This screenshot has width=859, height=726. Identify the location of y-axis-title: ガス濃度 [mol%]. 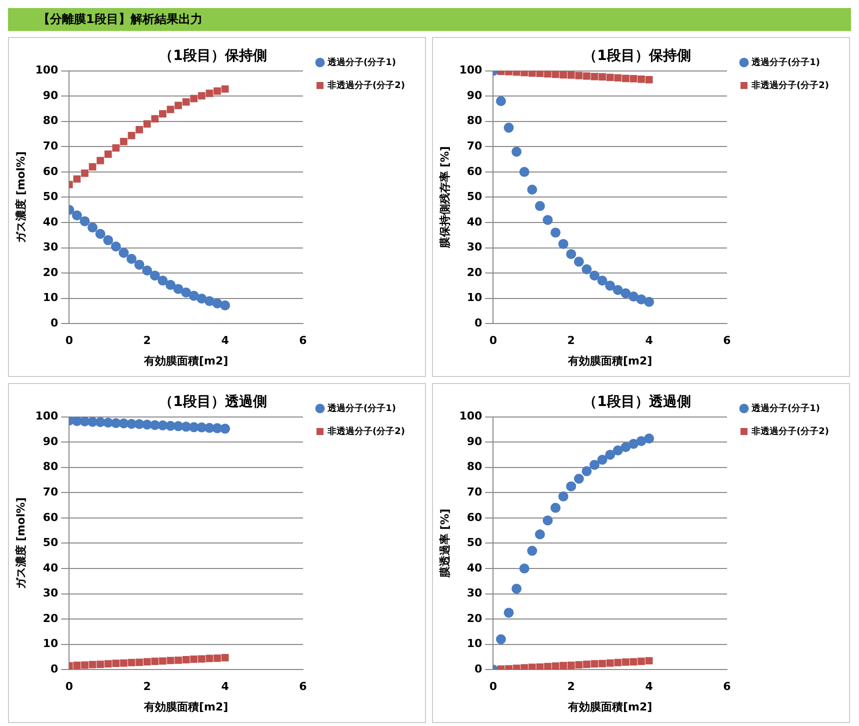
(21, 197).